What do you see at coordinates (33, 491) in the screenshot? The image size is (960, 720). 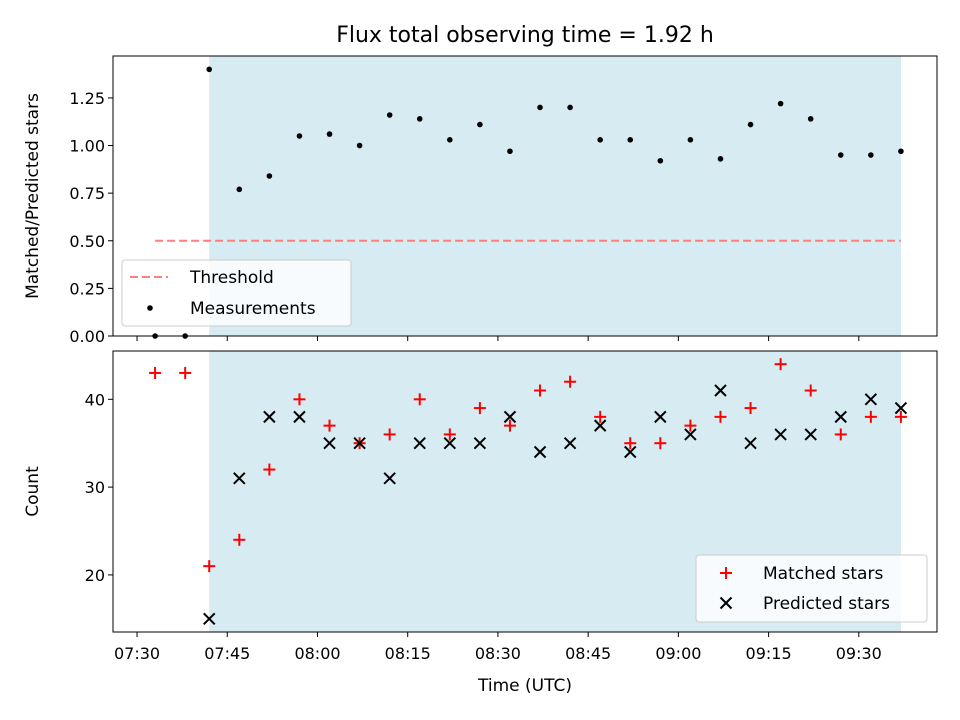 I see `bottom-y-axis-label: Count` at bounding box center [33, 491].